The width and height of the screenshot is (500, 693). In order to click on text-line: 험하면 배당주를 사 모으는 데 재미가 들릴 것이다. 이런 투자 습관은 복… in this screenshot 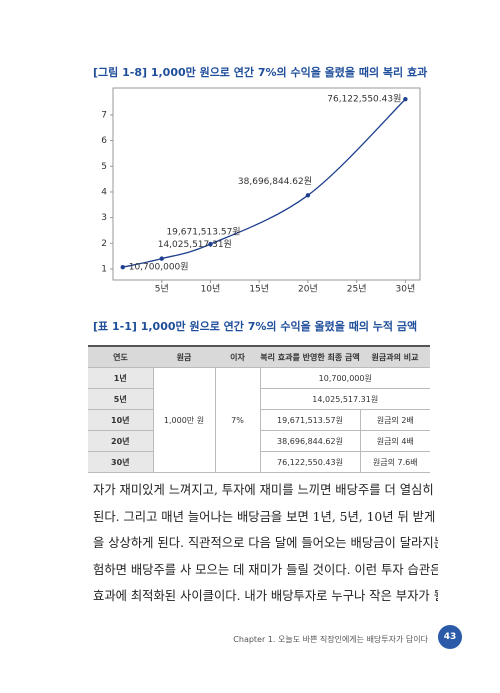, I will do `click(265, 569)`.